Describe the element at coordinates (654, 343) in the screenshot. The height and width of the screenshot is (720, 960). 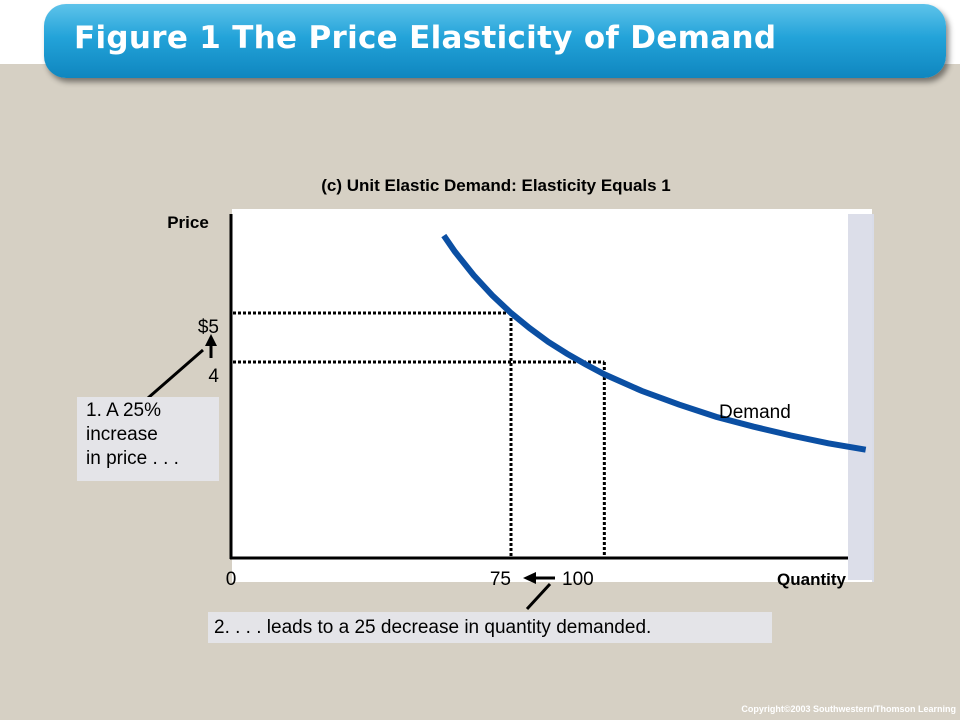
I see `demand-curve` at that location.